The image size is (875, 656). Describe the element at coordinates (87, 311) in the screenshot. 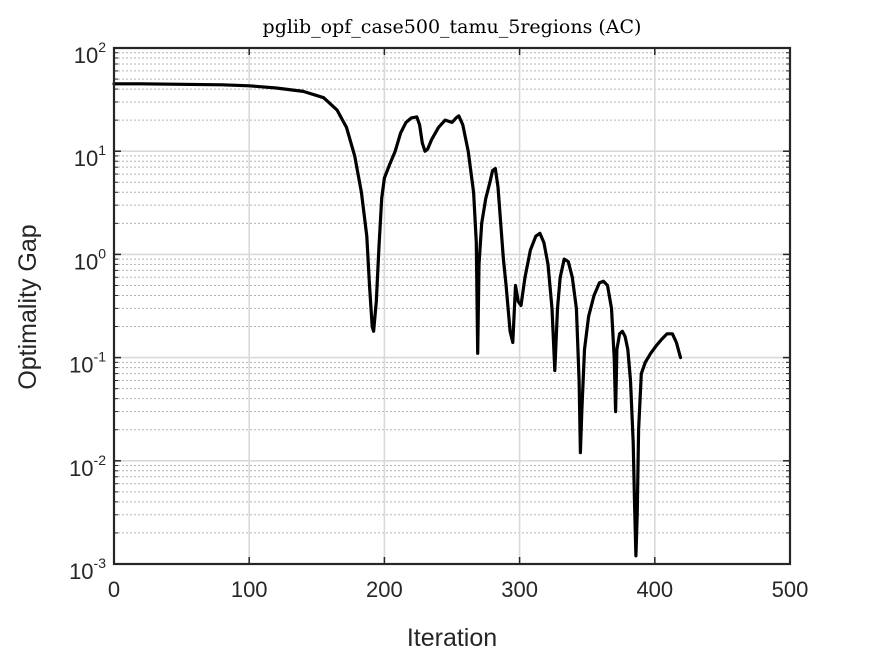

I see `y-tick-labels: 10⁻³ 10⁻² 10⁻¹ 10⁰ 10¹ 10²` at that location.